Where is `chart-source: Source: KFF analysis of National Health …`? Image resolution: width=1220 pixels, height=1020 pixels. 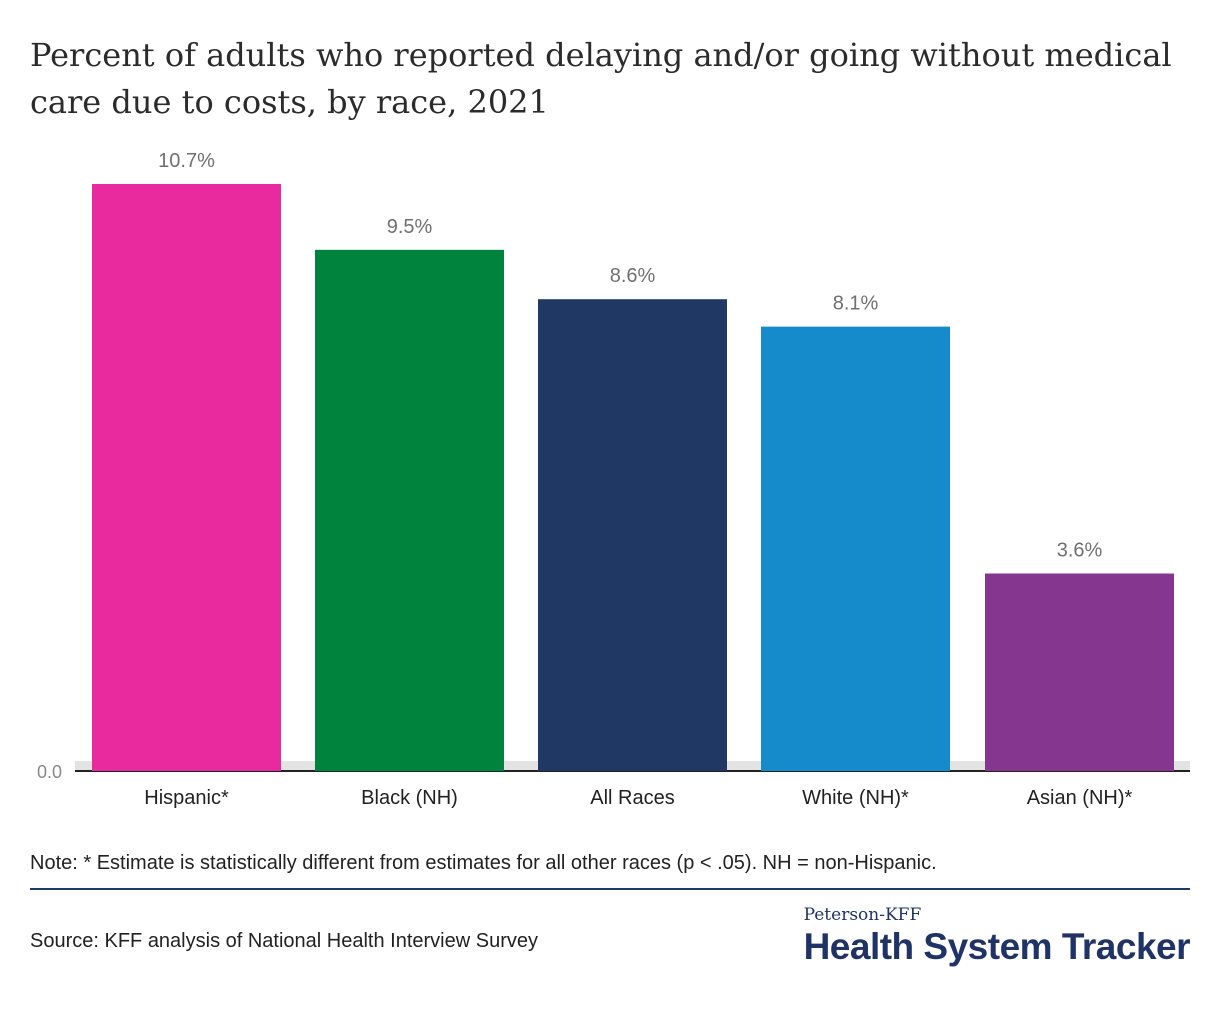
chart-source: Source: KFF analysis of National Health … is located at coordinates (284, 941).